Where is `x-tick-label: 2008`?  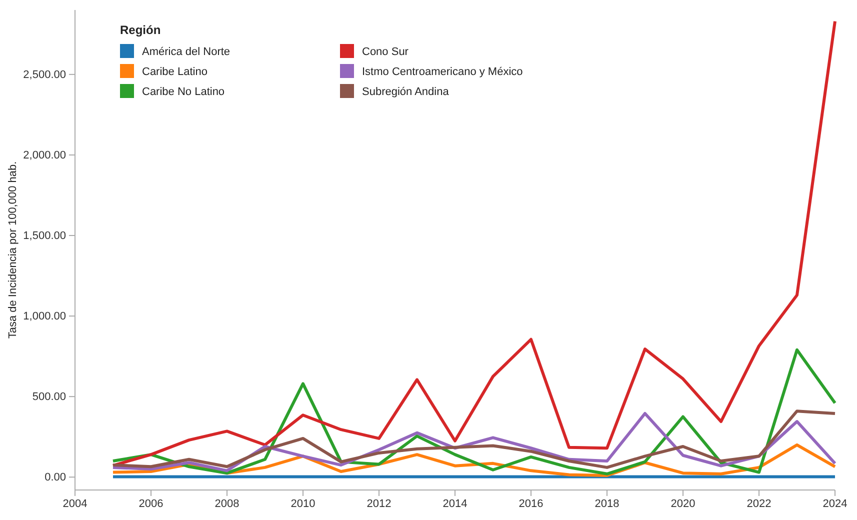
x-tick-label: 2008 is located at coordinates (227, 504).